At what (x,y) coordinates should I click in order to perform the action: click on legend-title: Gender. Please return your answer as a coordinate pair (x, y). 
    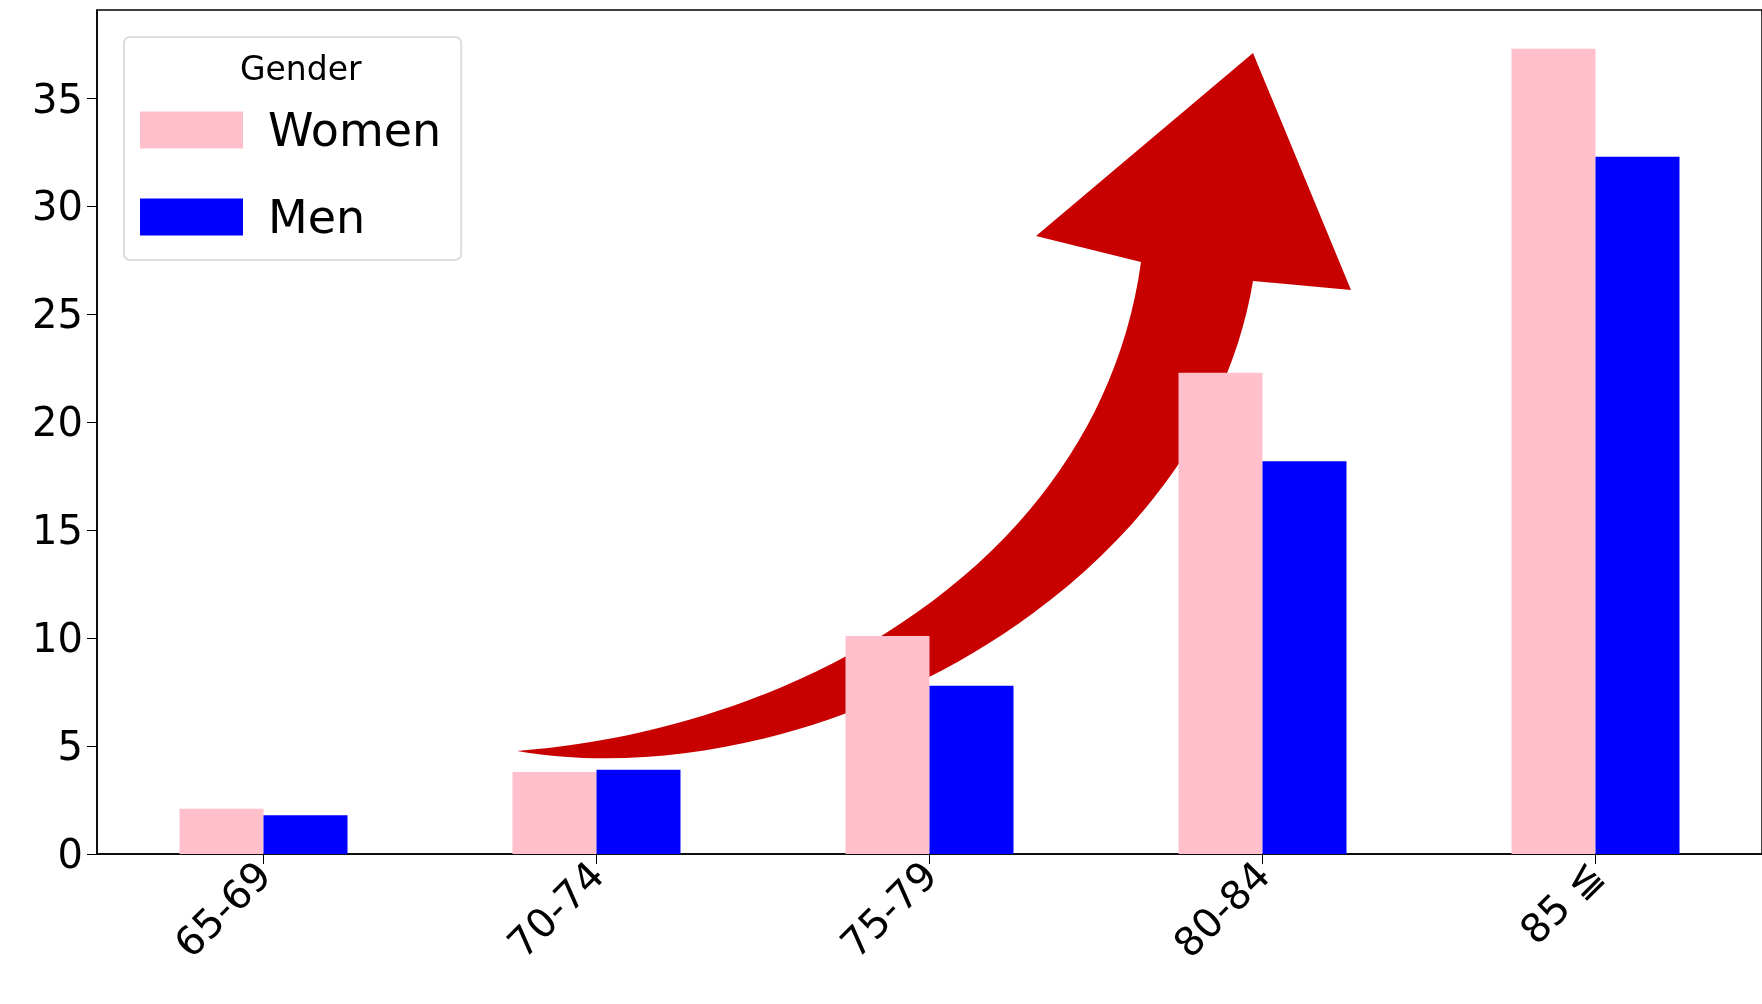
    Looking at the image, I should click on (301, 68).